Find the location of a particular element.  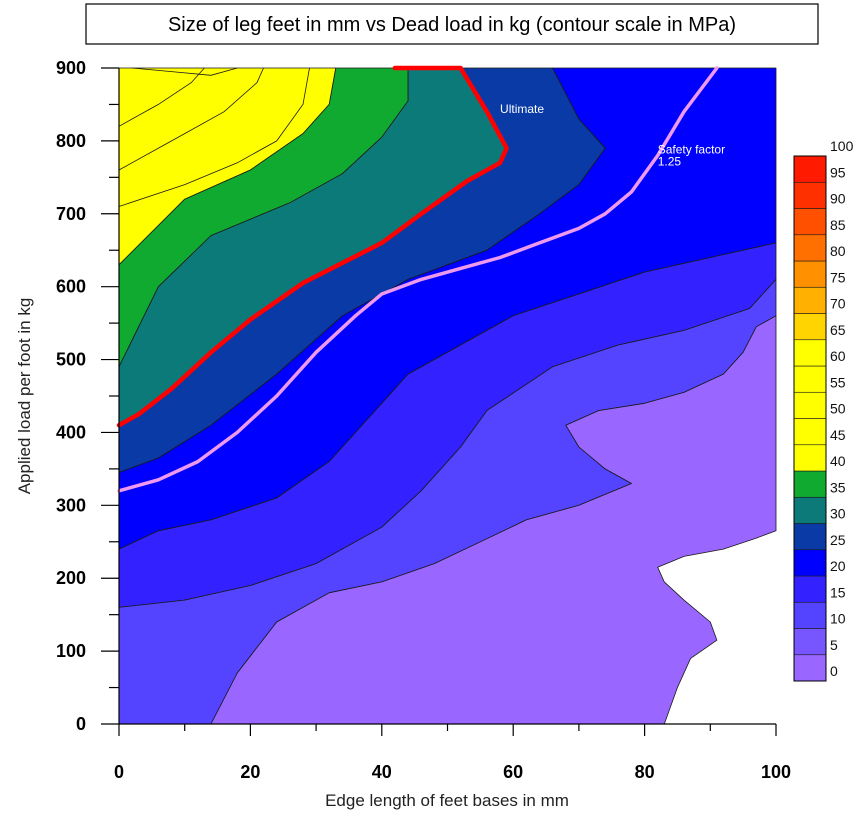

contour-lines is located at coordinates (214, 137).